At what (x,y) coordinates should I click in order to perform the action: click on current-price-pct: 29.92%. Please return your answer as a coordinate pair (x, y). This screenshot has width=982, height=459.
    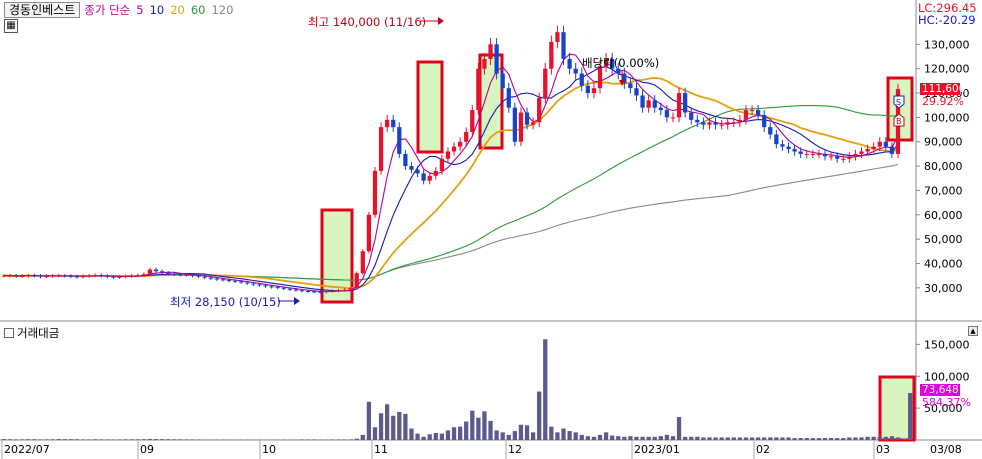
    Looking at the image, I should click on (943, 101).